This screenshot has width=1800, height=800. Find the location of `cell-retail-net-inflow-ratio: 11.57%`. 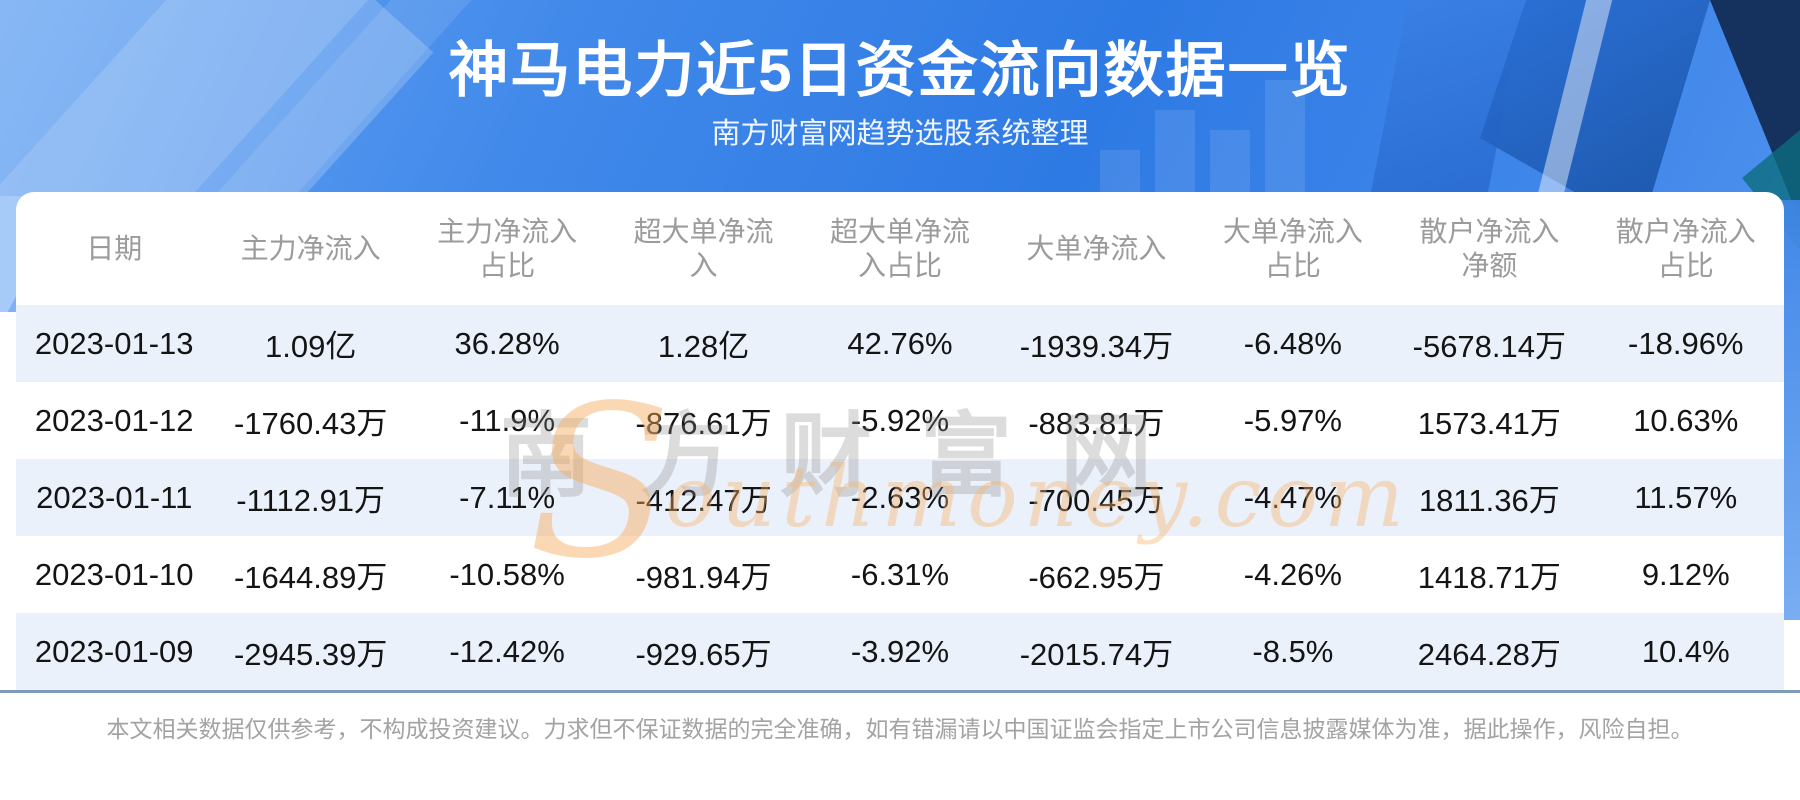

cell-retail-net-inflow-ratio: 11.57% is located at coordinates (1686, 497).